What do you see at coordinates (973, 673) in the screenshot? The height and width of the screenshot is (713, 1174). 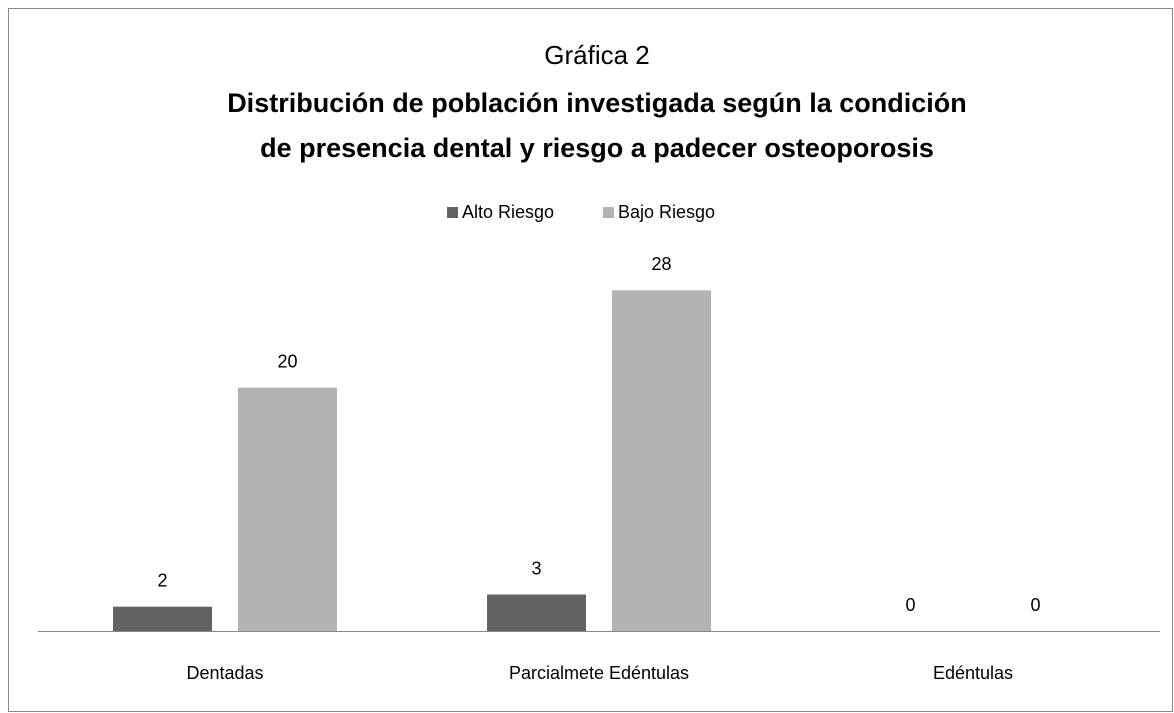 I see `x-tick-label: Edéntulas` at bounding box center [973, 673].